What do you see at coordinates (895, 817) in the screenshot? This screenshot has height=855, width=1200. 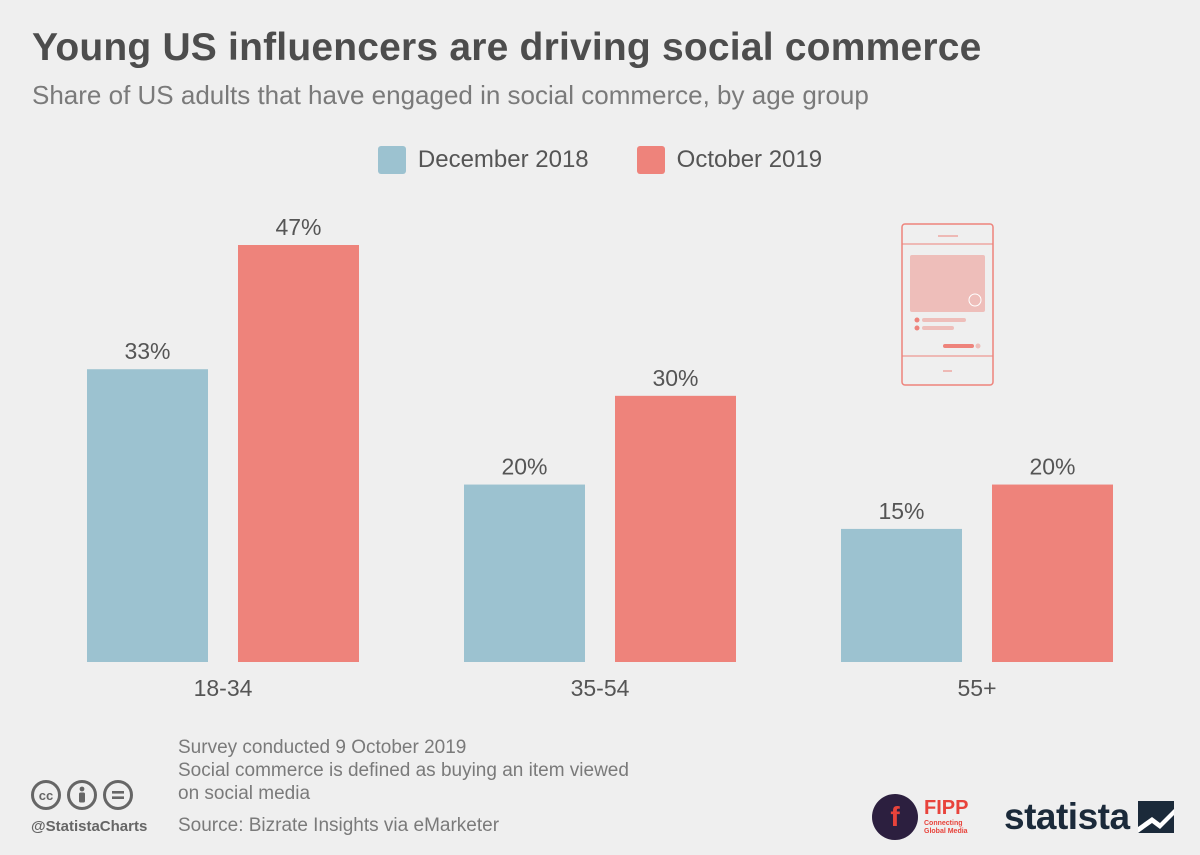 I see `fipp-mark-icon: f` at bounding box center [895, 817].